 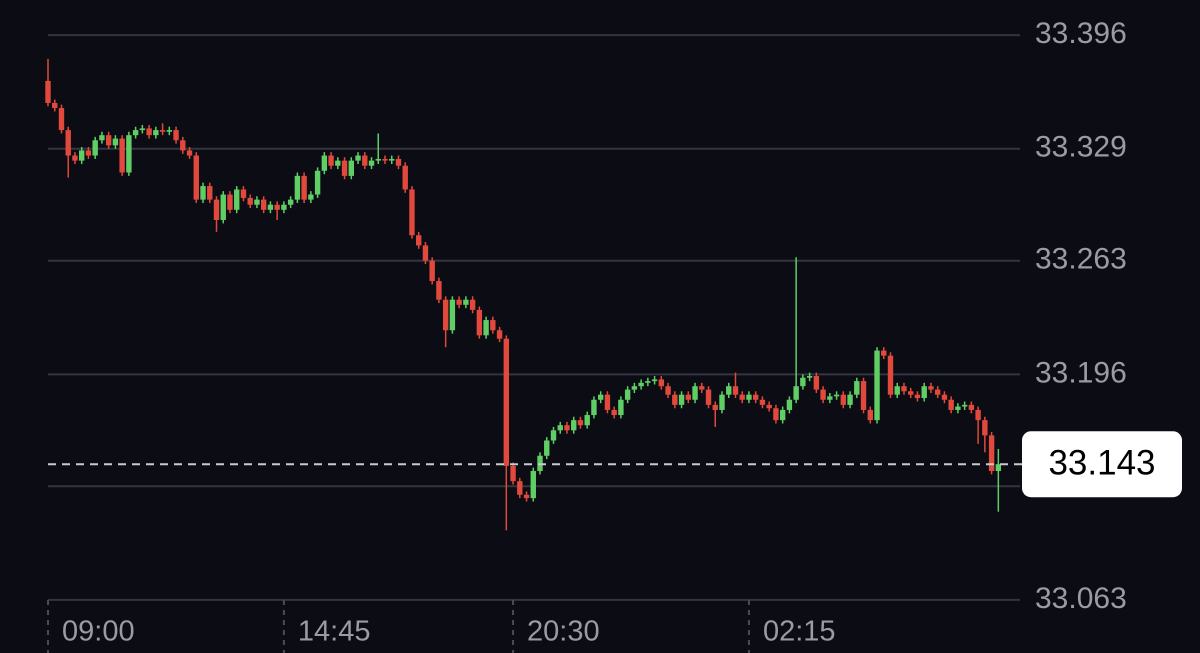 I want to click on y-tick-label: 33.329, so click(x=1081, y=147).